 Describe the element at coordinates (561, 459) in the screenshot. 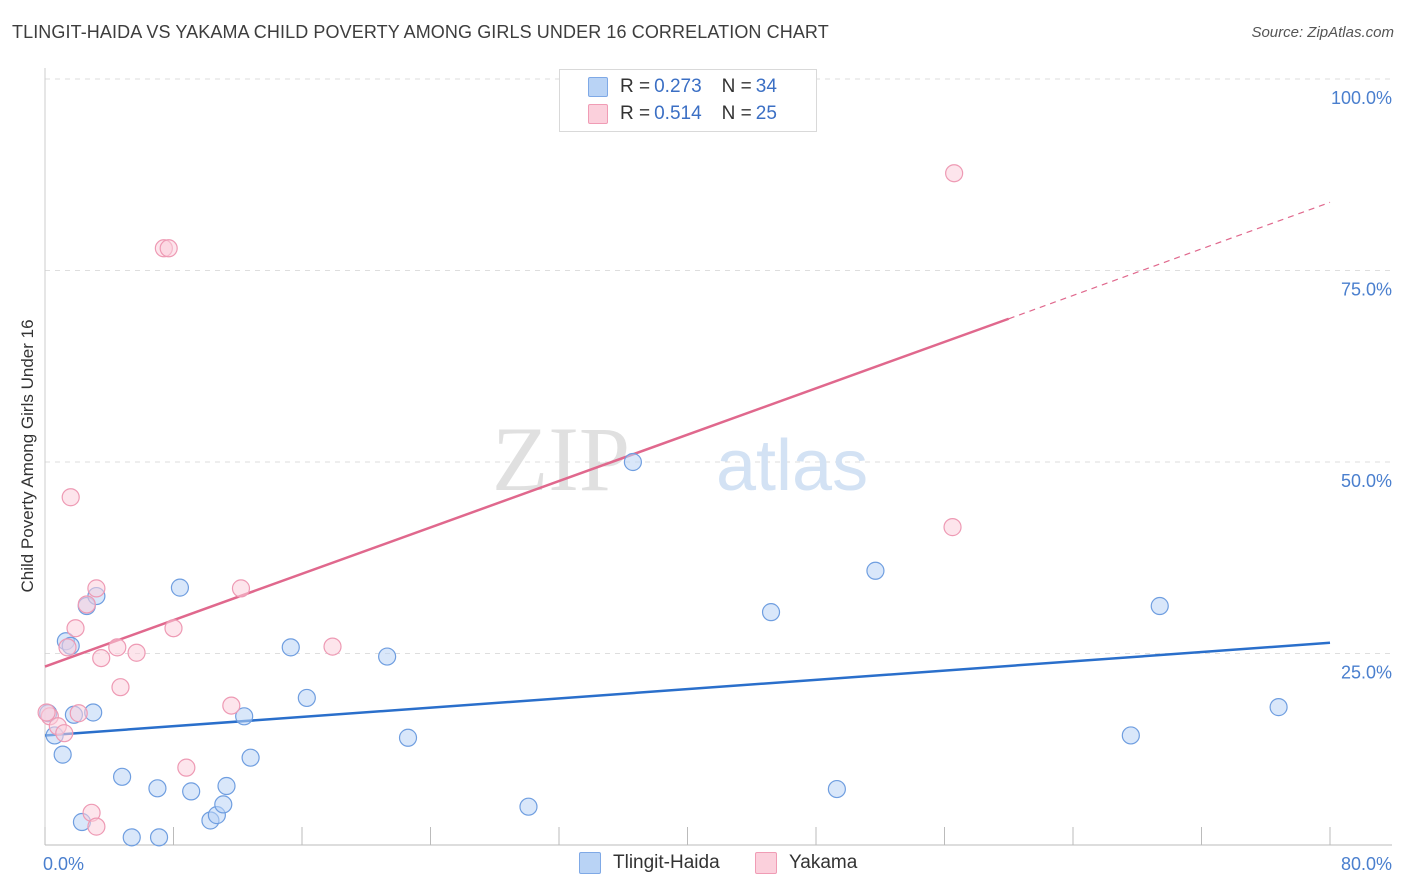

I see `watermark-zip: ZIP` at that location.